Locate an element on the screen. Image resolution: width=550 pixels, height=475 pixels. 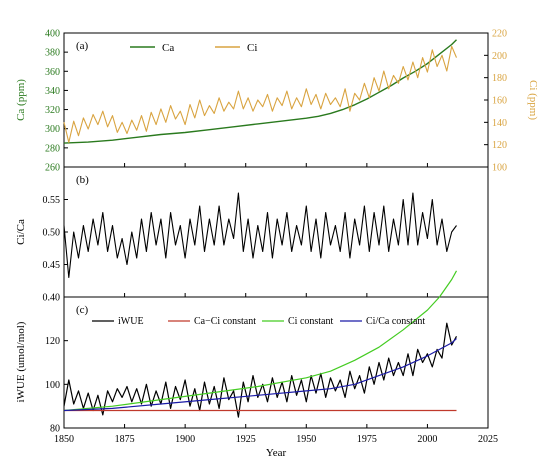
panel-b-label: (b) is located at coordinates (82, 180).